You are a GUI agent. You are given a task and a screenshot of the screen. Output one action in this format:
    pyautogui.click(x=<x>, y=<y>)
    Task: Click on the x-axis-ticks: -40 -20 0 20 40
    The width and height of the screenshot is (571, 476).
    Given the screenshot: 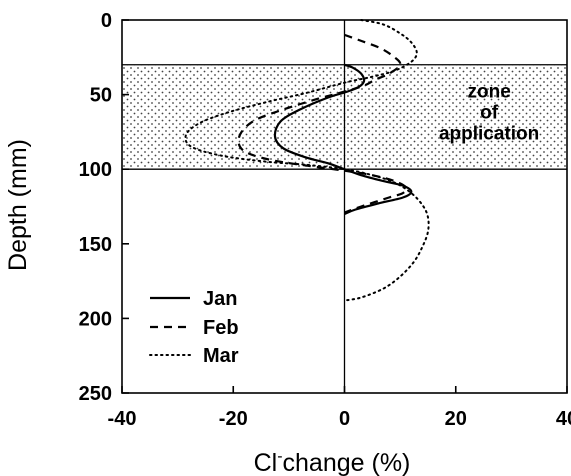 What is the action you would take?
    pyautogui.click(x=339, y=408)
    